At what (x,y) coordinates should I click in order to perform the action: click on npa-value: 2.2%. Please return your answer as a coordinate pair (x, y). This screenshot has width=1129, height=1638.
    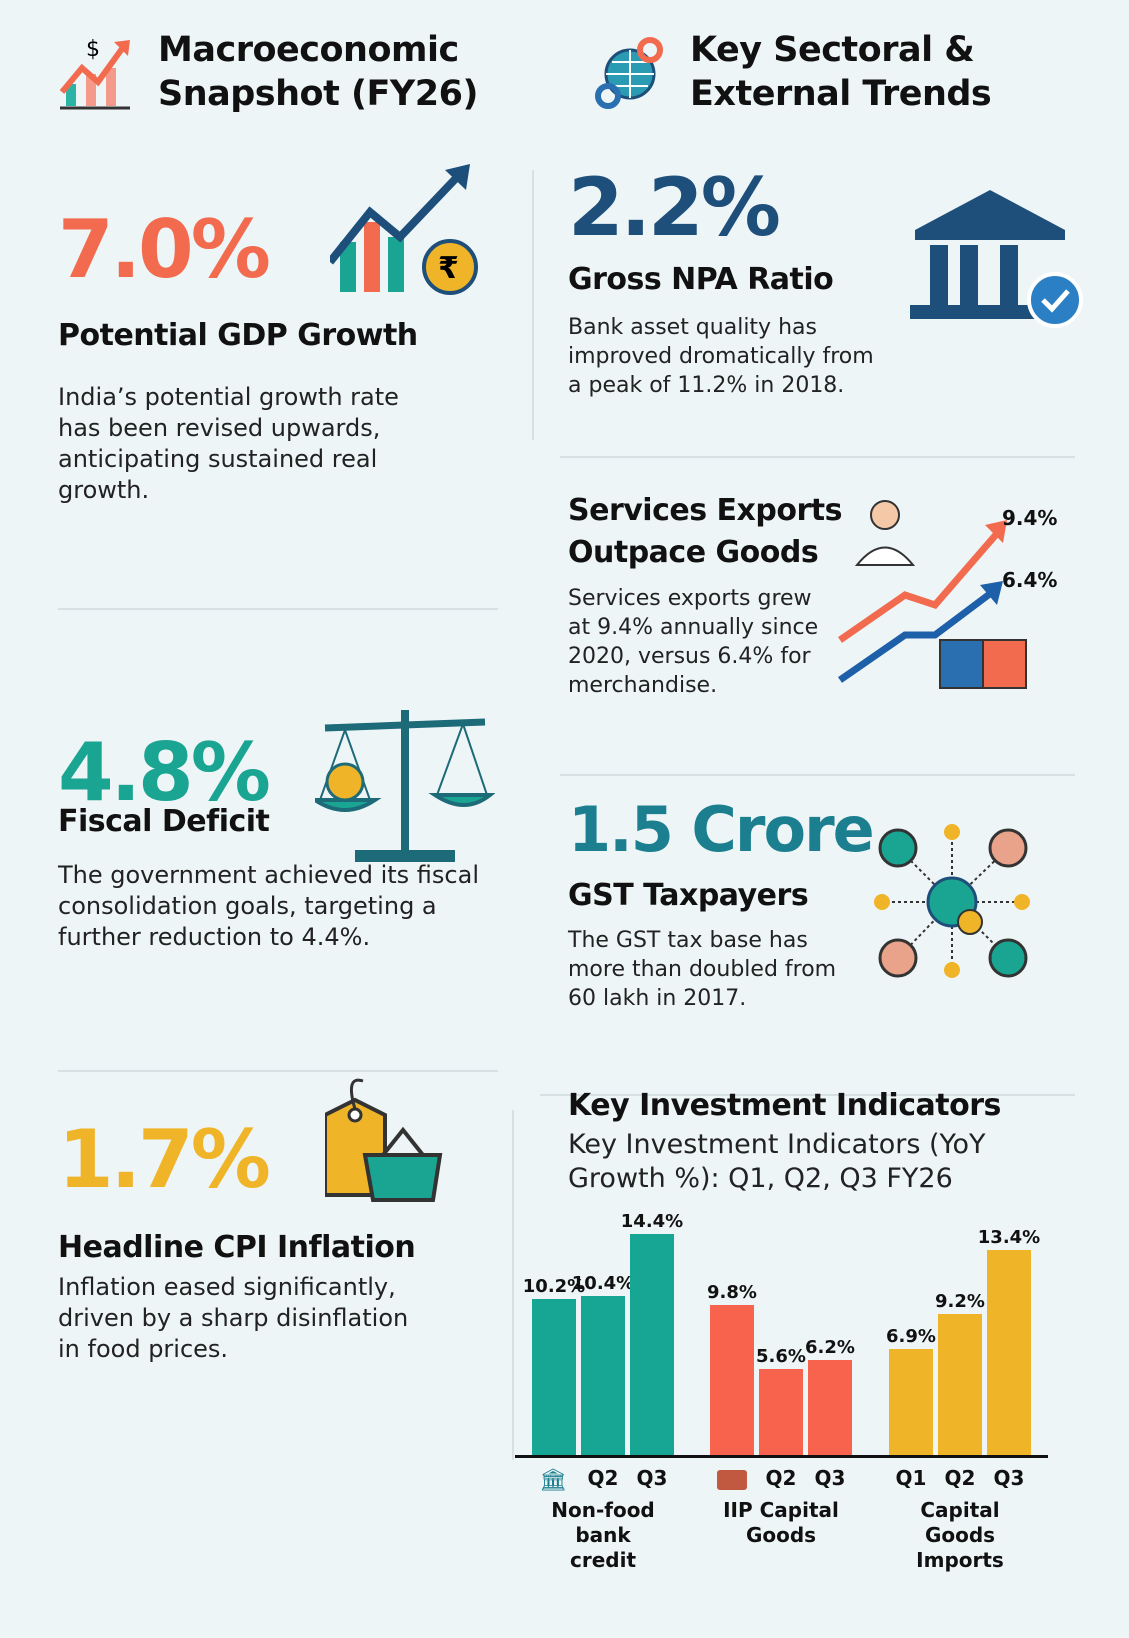
    Looking at the image, I should click on (674, 207).